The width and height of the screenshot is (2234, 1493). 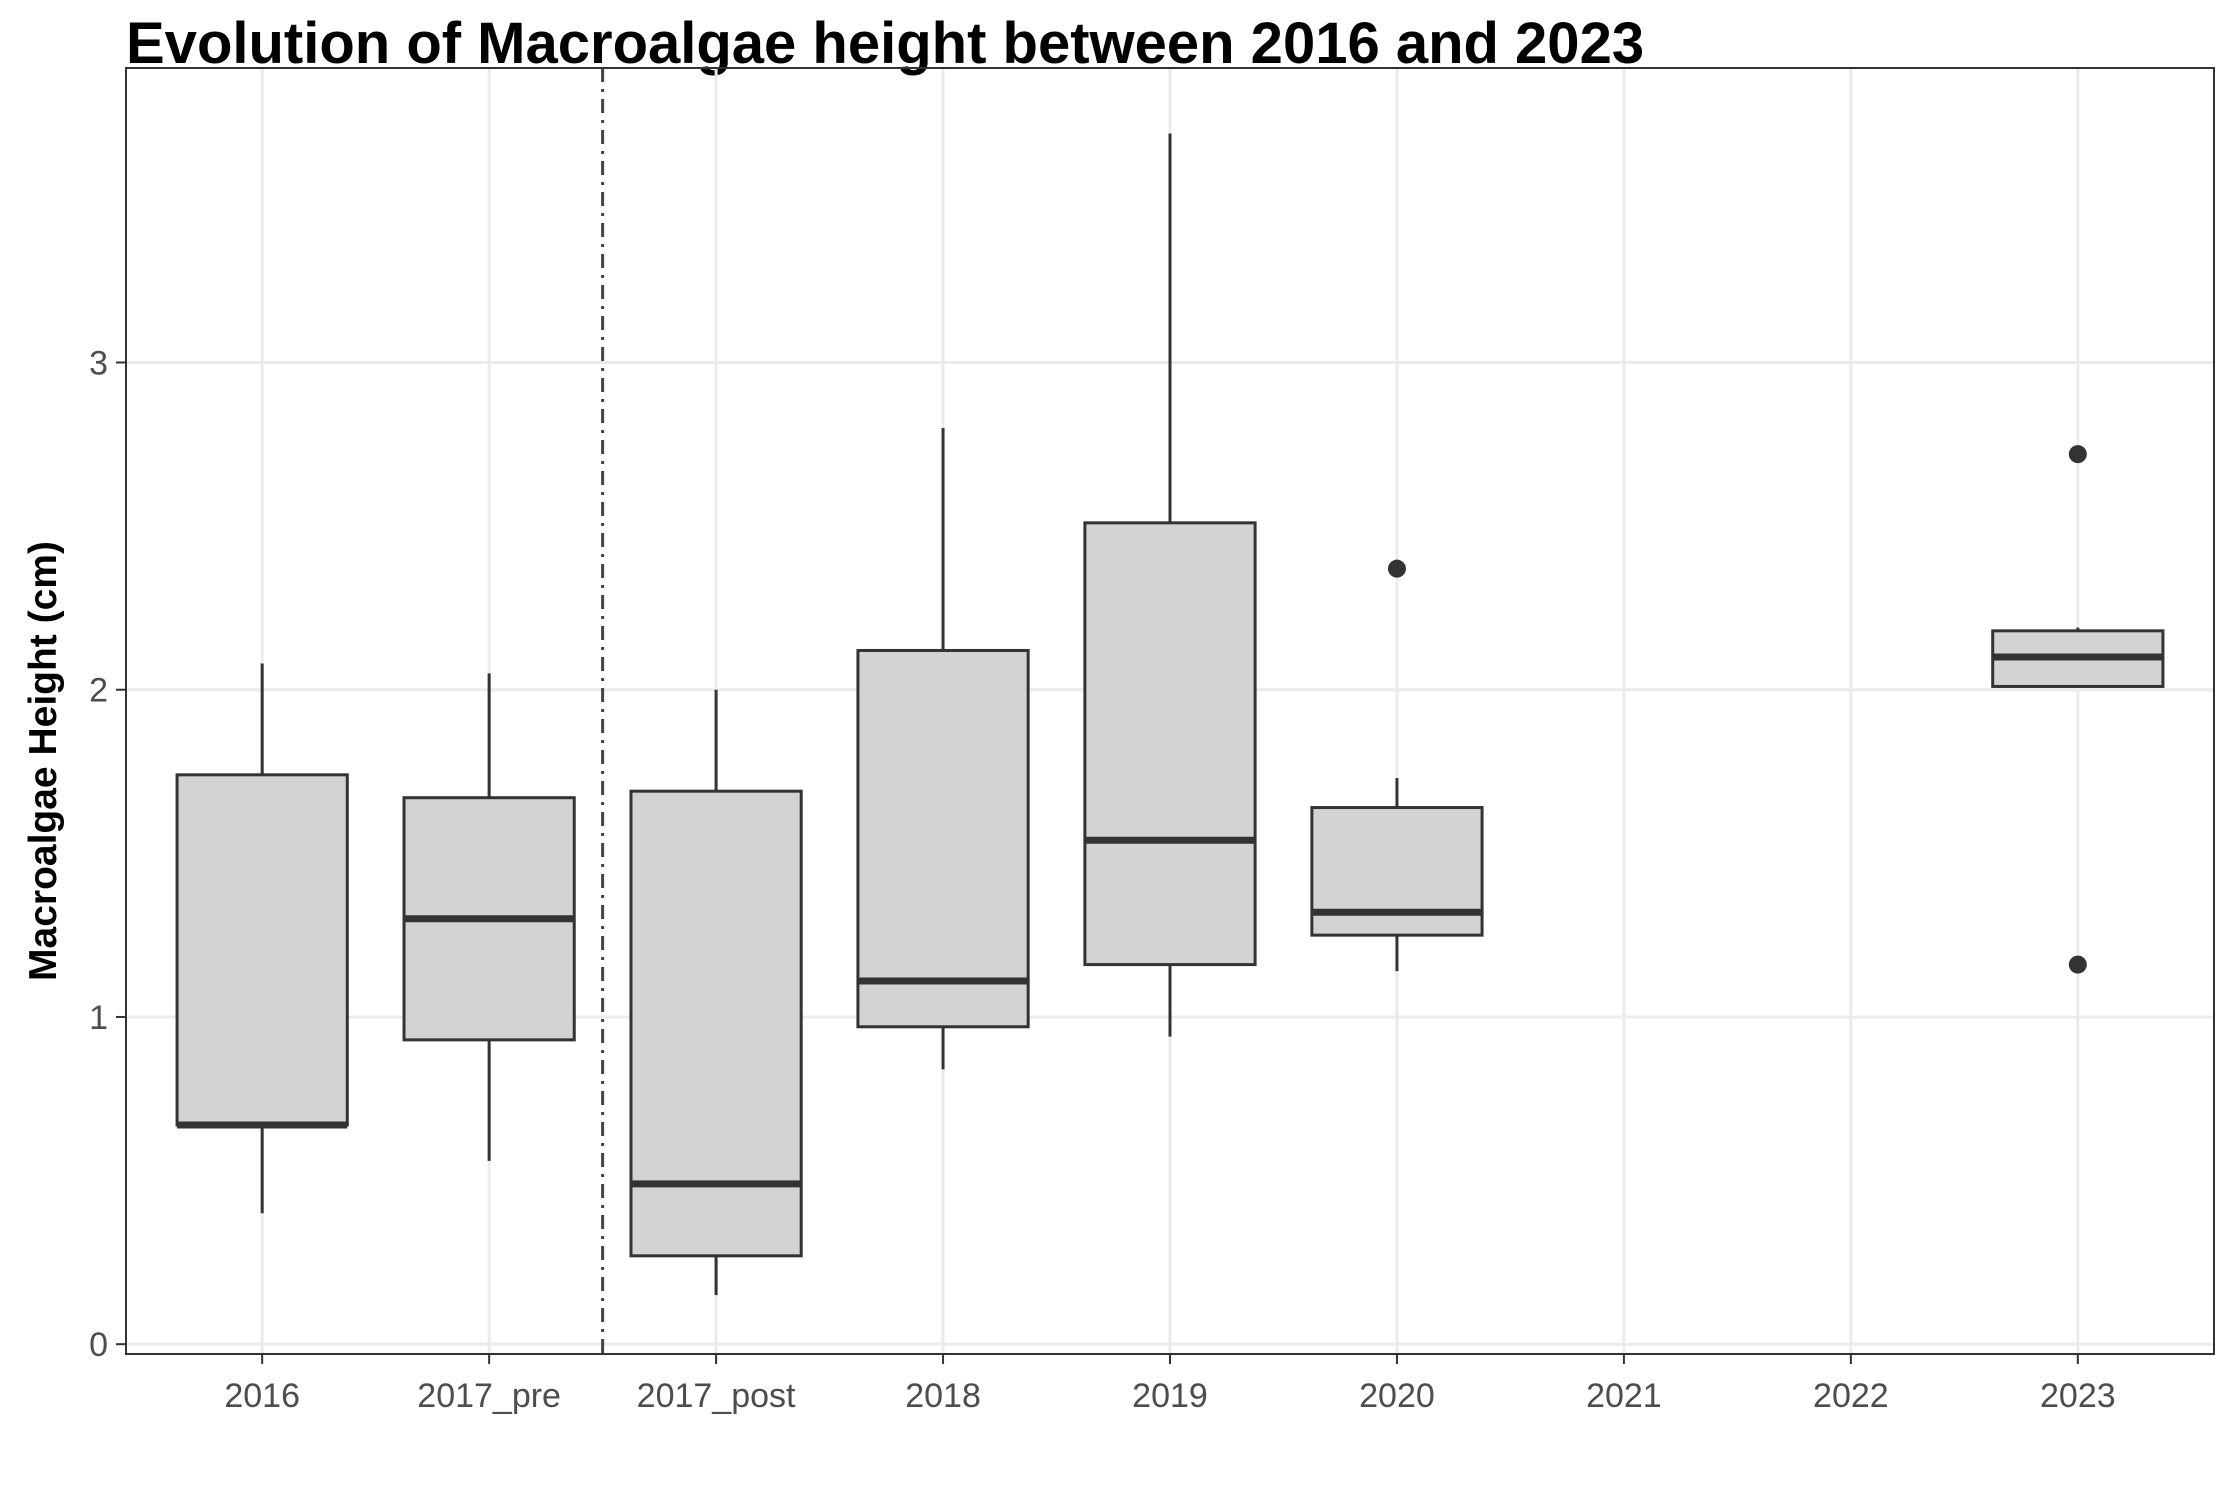 What do you see at coordinates (1624, 1396) in the screenshot?
I see `x-tick-label: 2021` at bounding box center [1624, 1396].